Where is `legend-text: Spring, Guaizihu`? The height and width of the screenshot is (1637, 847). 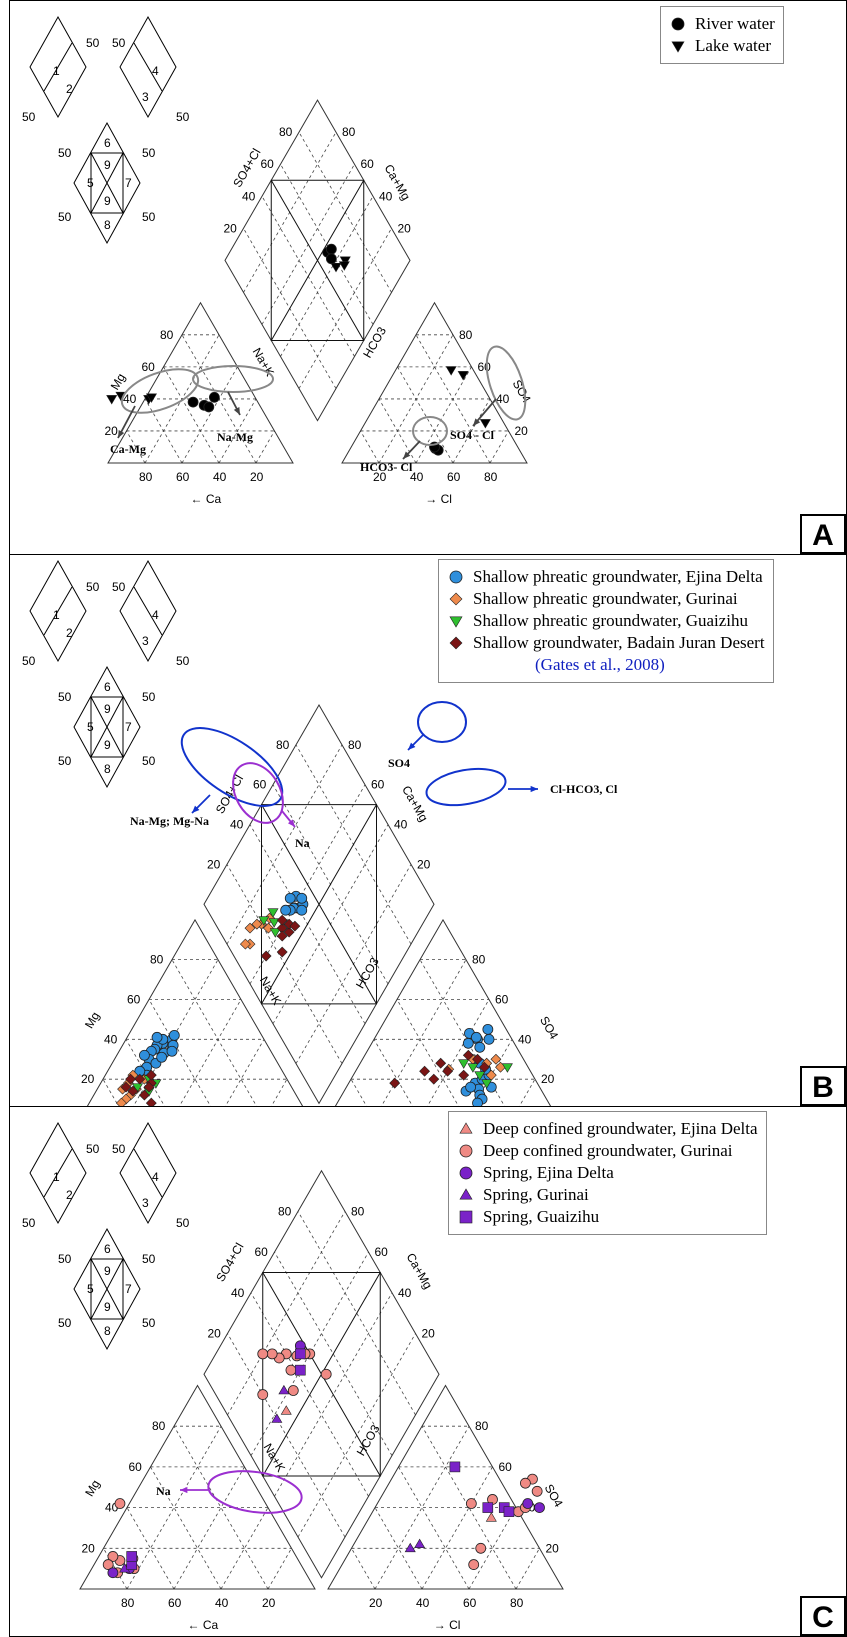 legend-text: Spring, Guaizihu is located at coordinates (541, 1216).